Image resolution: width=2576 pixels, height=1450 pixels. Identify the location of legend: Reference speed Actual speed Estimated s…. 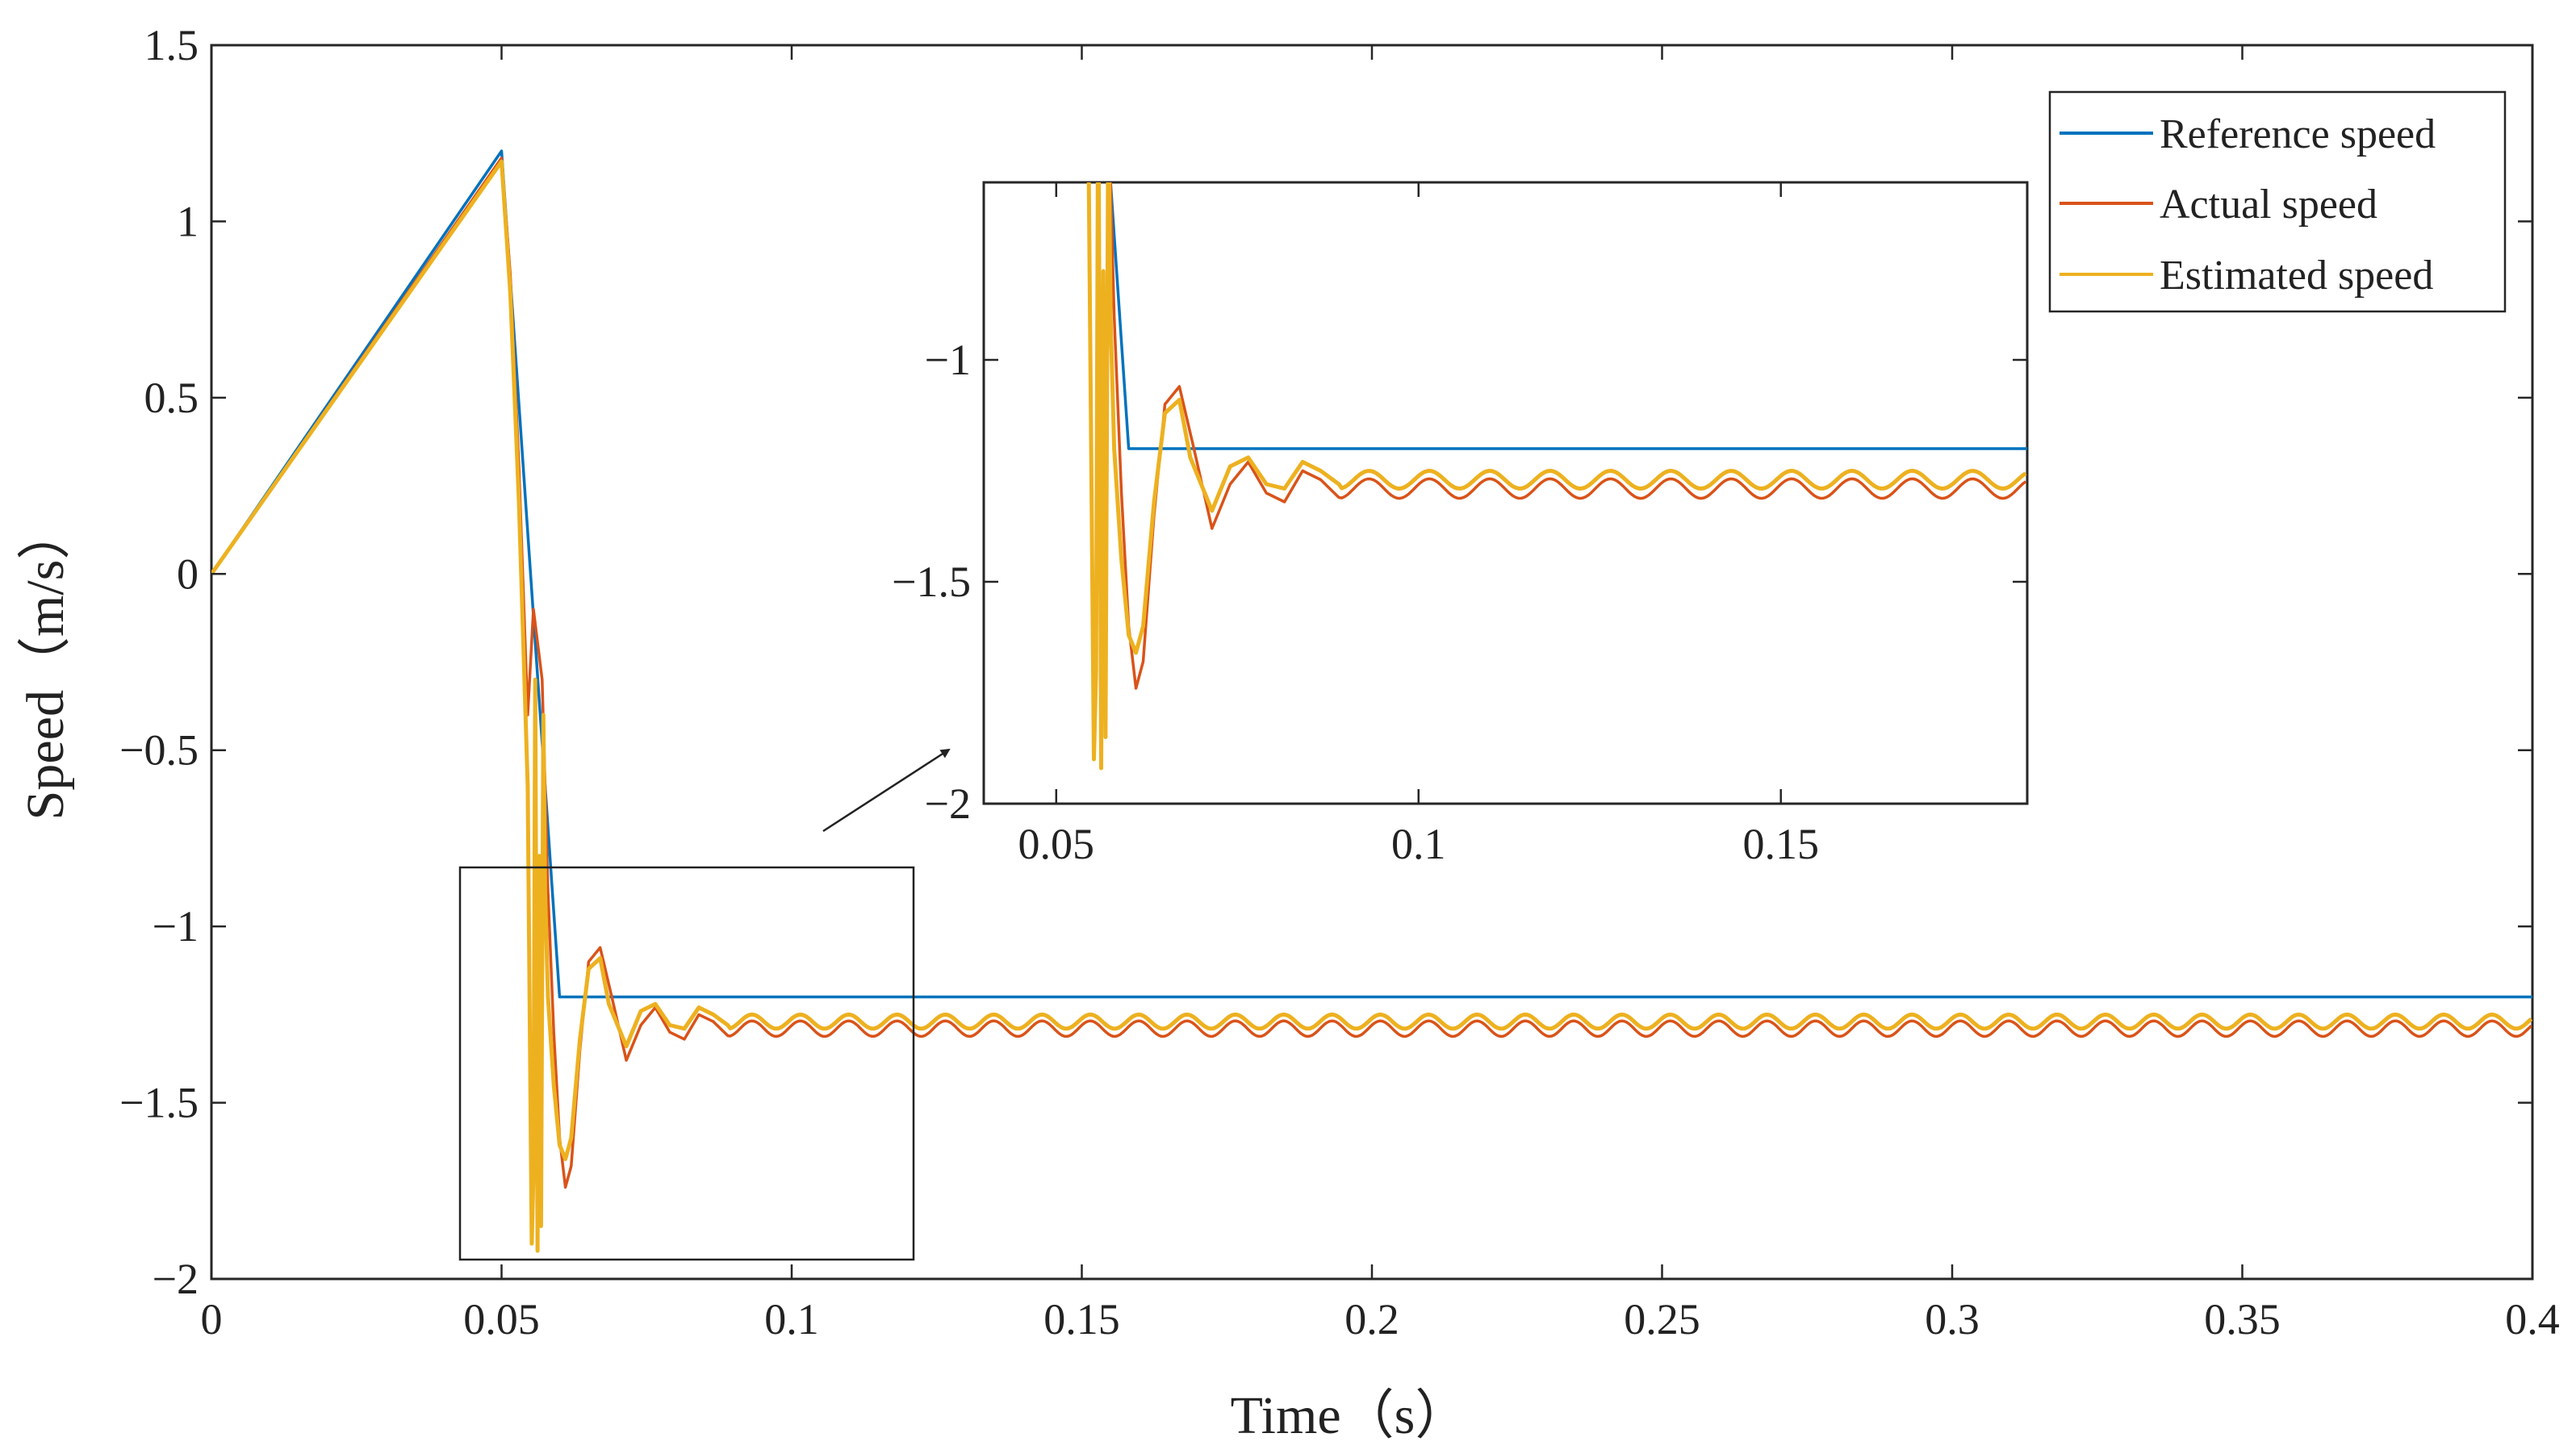
(2277, 201).